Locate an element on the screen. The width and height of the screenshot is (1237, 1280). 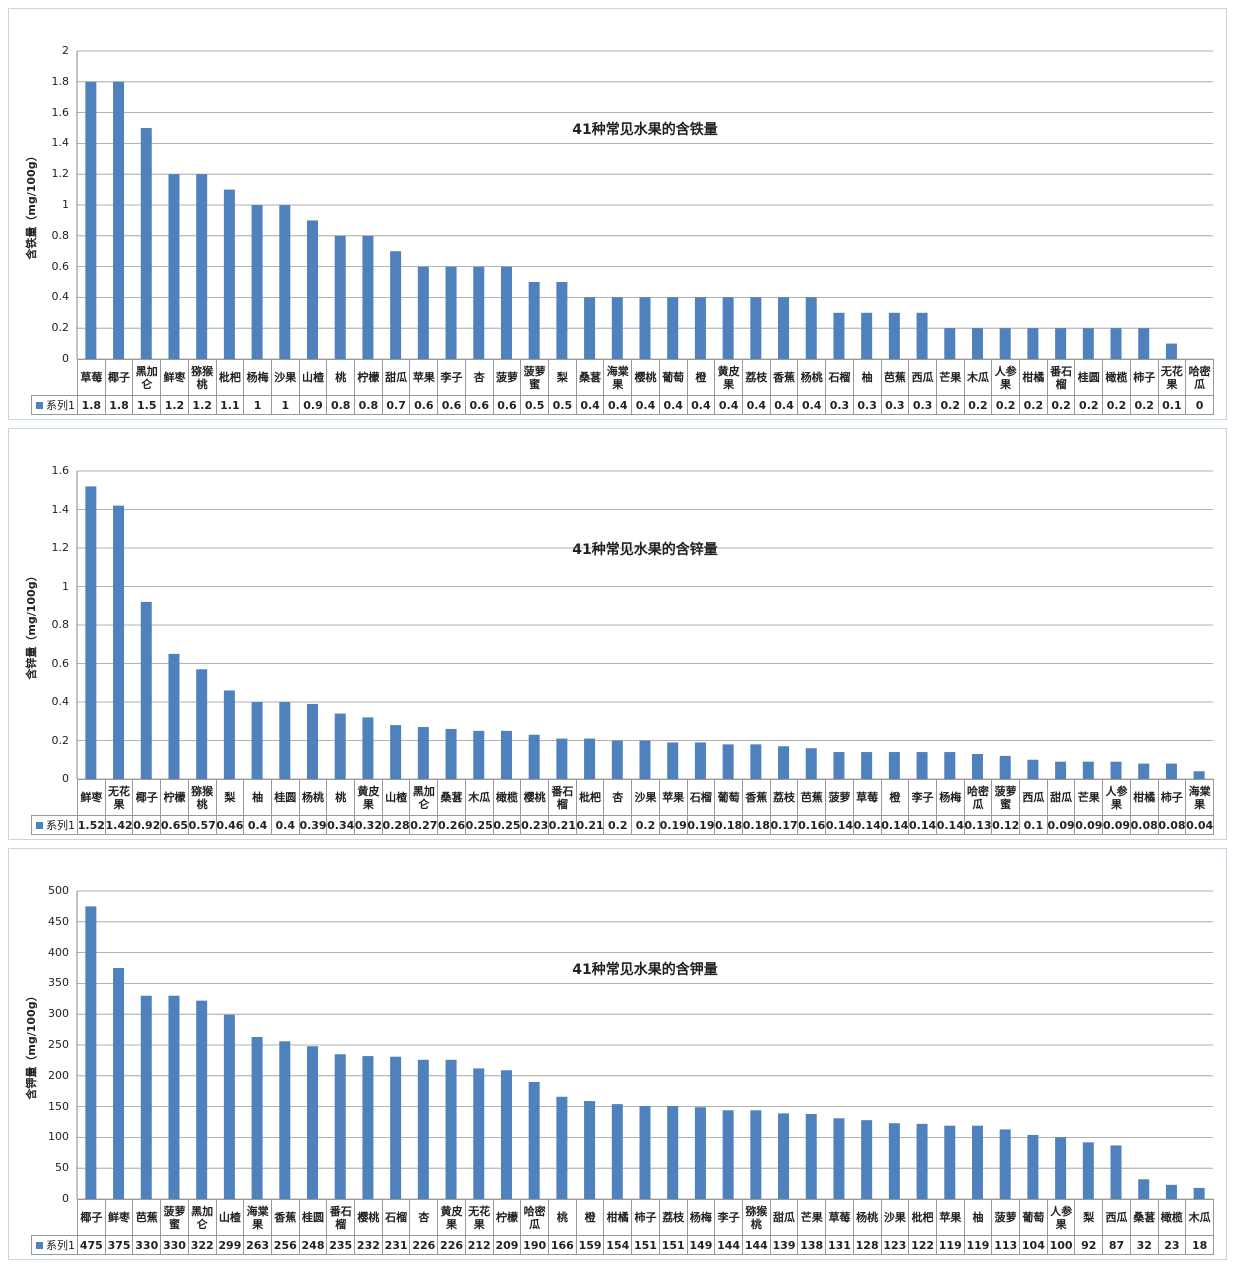
x-tick-label: 杨梅 is located at coordinates (950, 797).